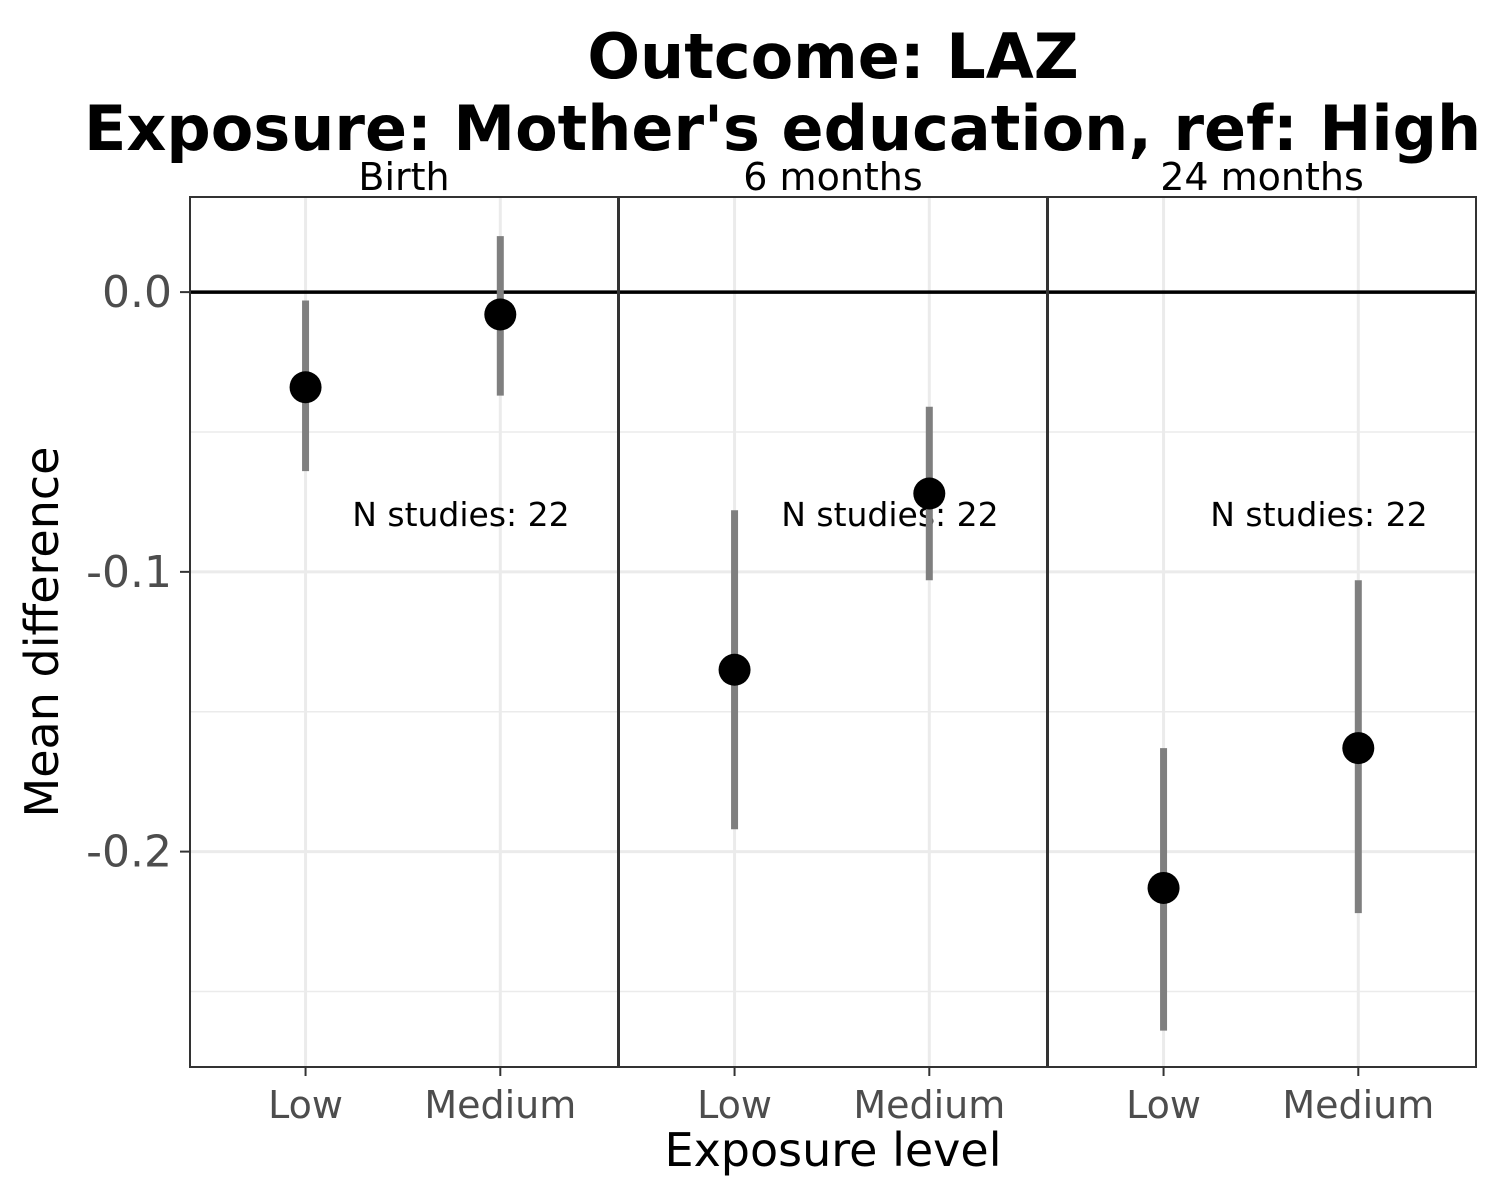  What do you see at coordinates (833, 1150) in the screenshot?
I see `x-axis-title: Exposure level` at bounding box center [833, 1150].